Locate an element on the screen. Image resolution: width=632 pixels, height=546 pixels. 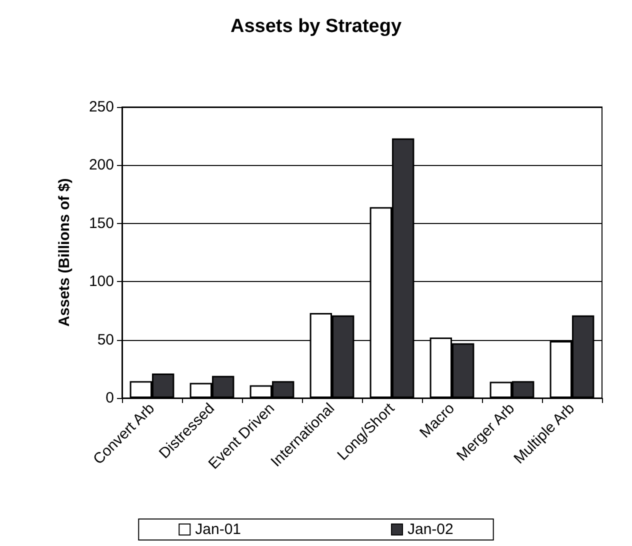
y-tick-label: 150 is located at coordinates (101, 223).